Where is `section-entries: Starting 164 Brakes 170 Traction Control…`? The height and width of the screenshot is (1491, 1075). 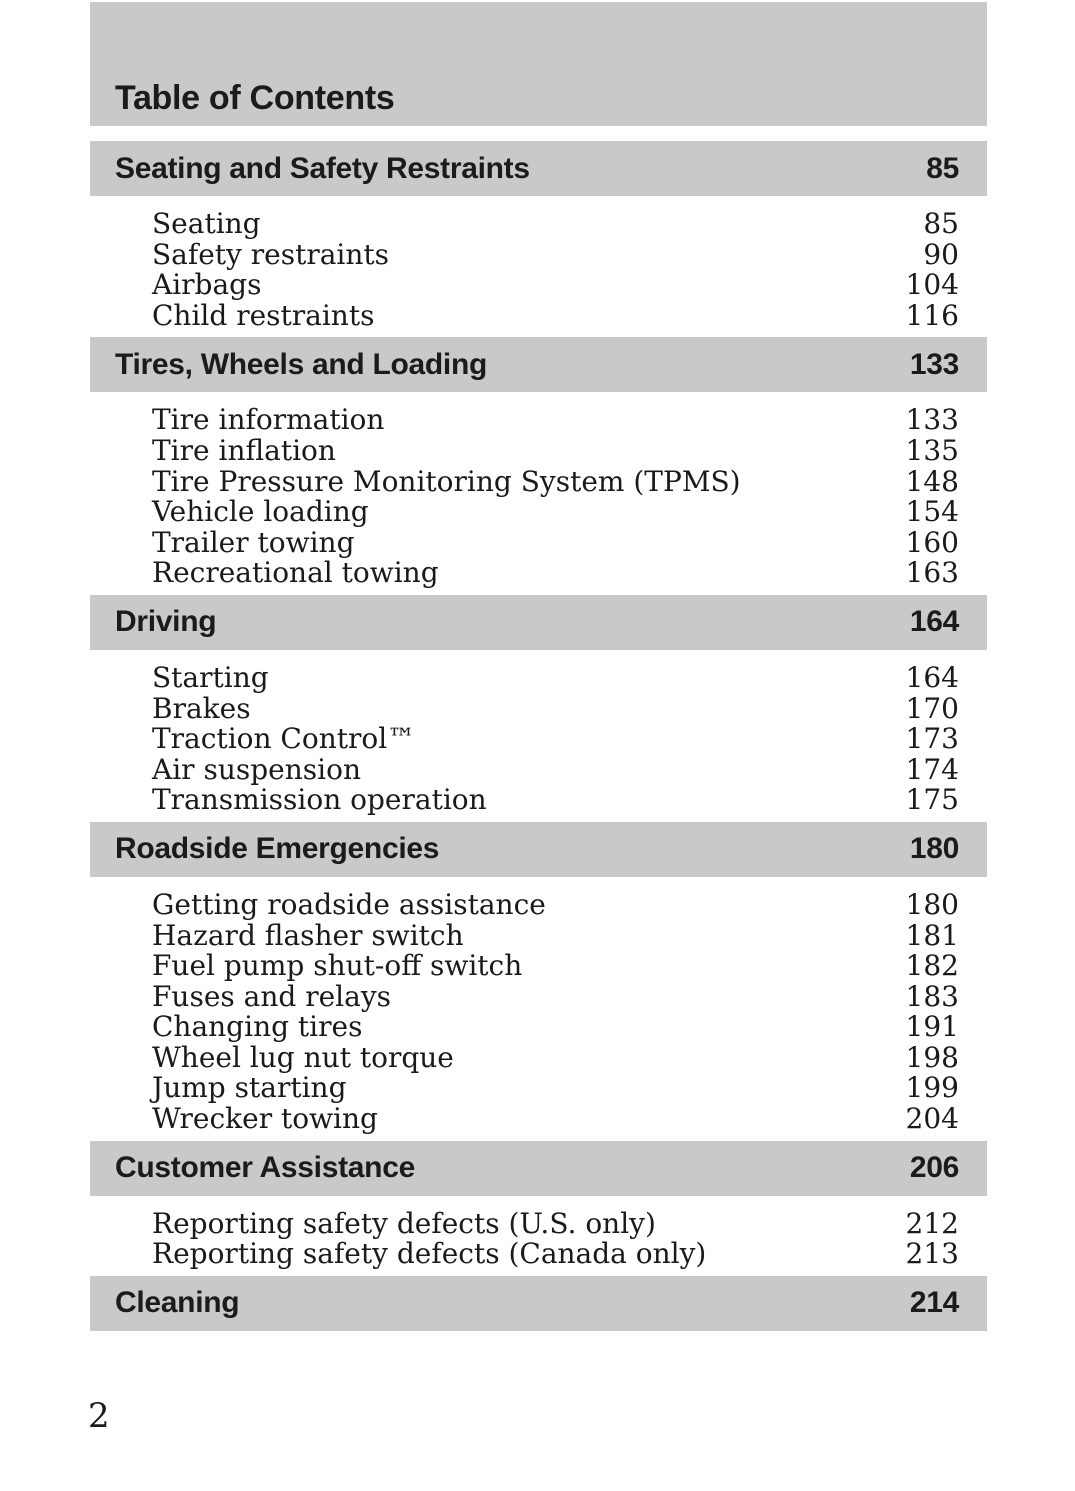
section-entries: Starting 164 Brakes 170 Traction Control… is located at coordinates (538, 736).